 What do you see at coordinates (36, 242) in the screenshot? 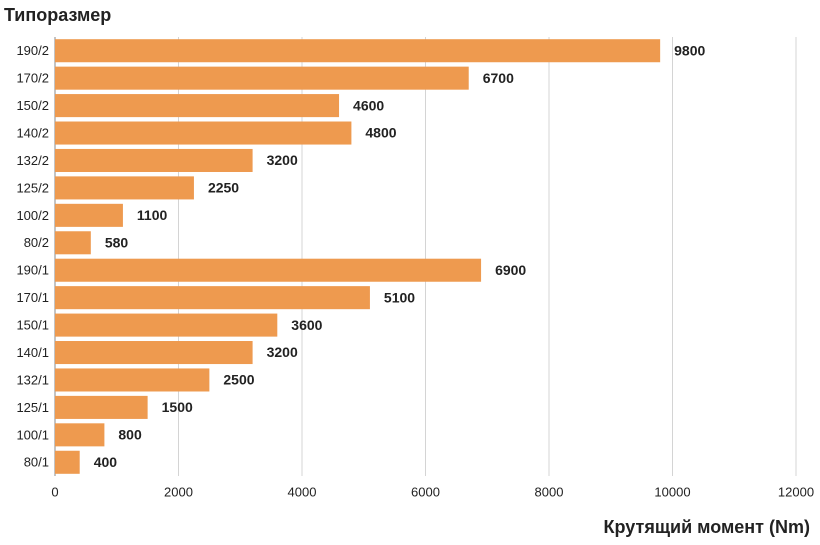
I see `y-tick-label: 80/2` at bounding box center [36, 242].